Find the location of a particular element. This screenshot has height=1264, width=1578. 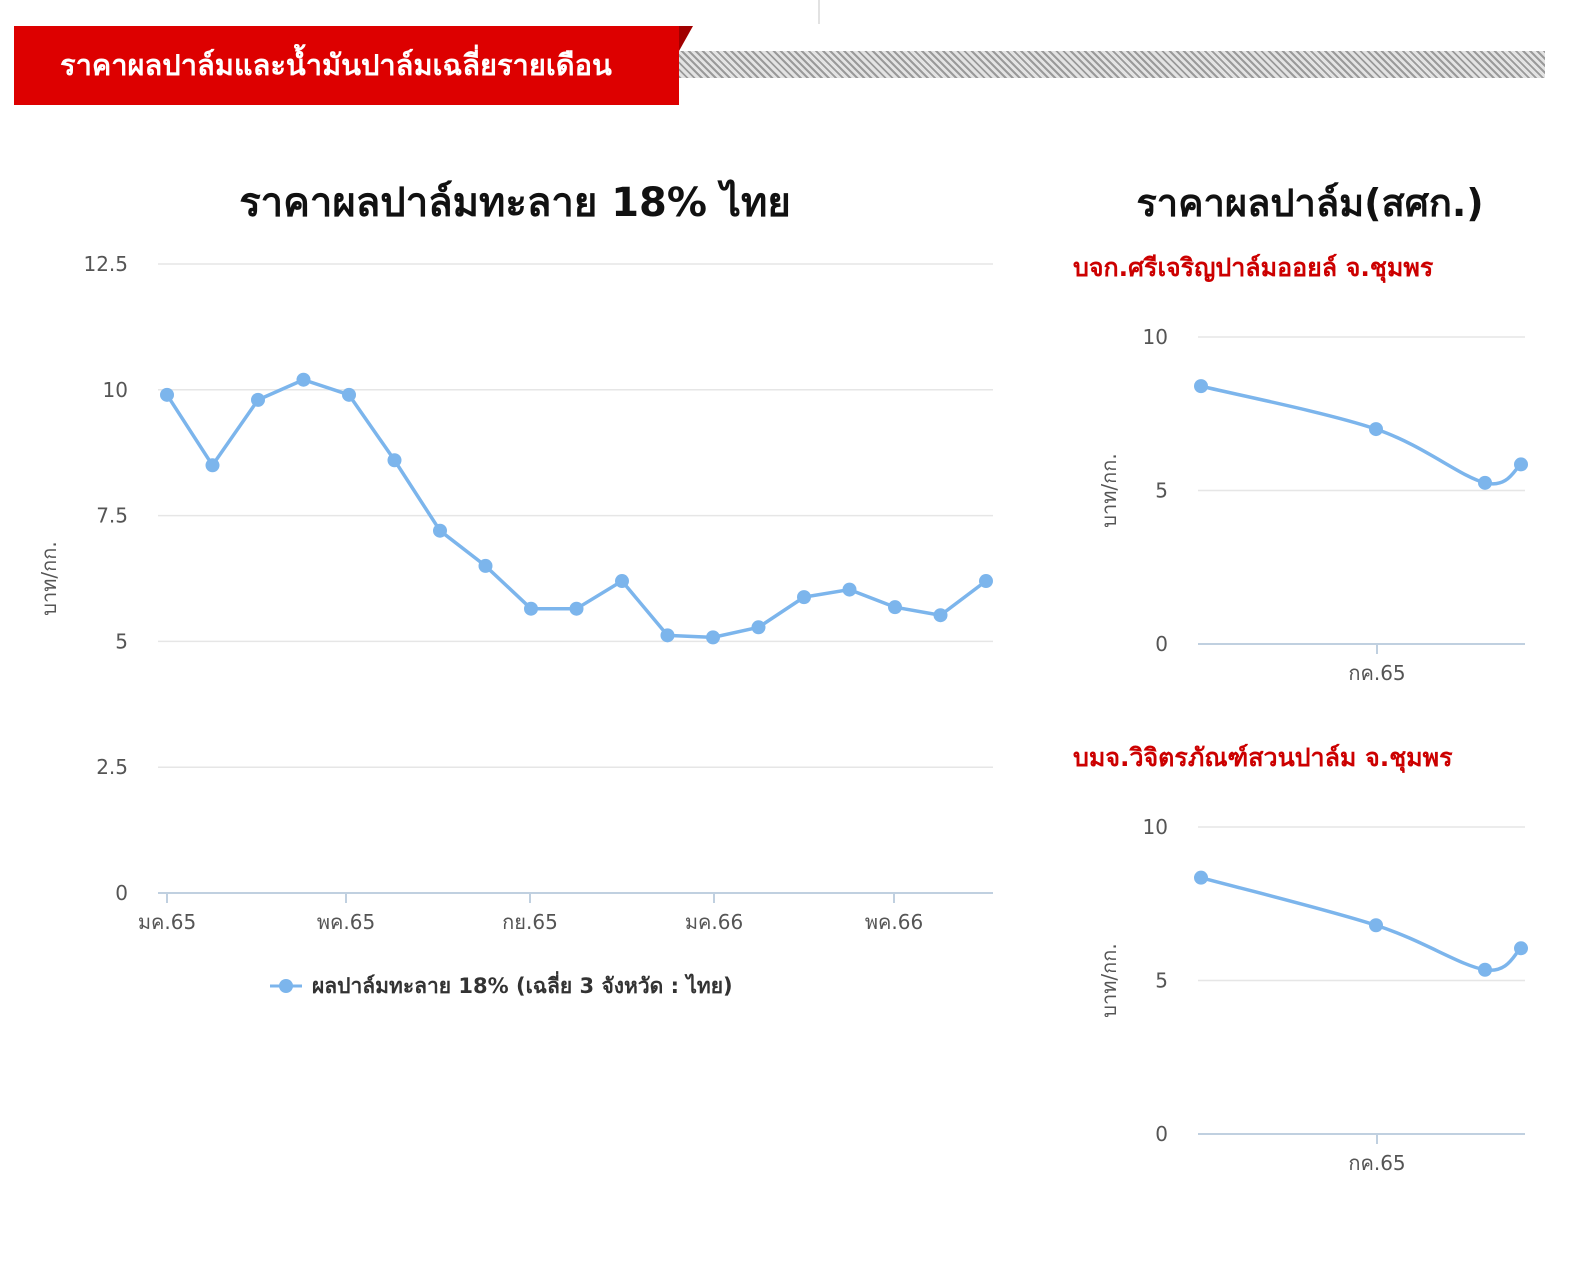

x-tick-label: มค.66 is located at coordinates (714, 922).